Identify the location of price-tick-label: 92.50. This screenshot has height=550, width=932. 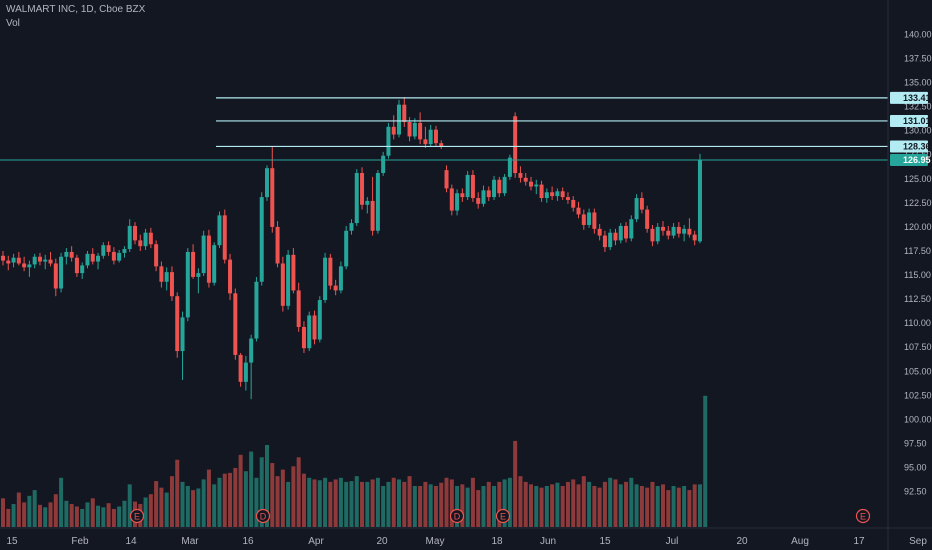
(915, 492).